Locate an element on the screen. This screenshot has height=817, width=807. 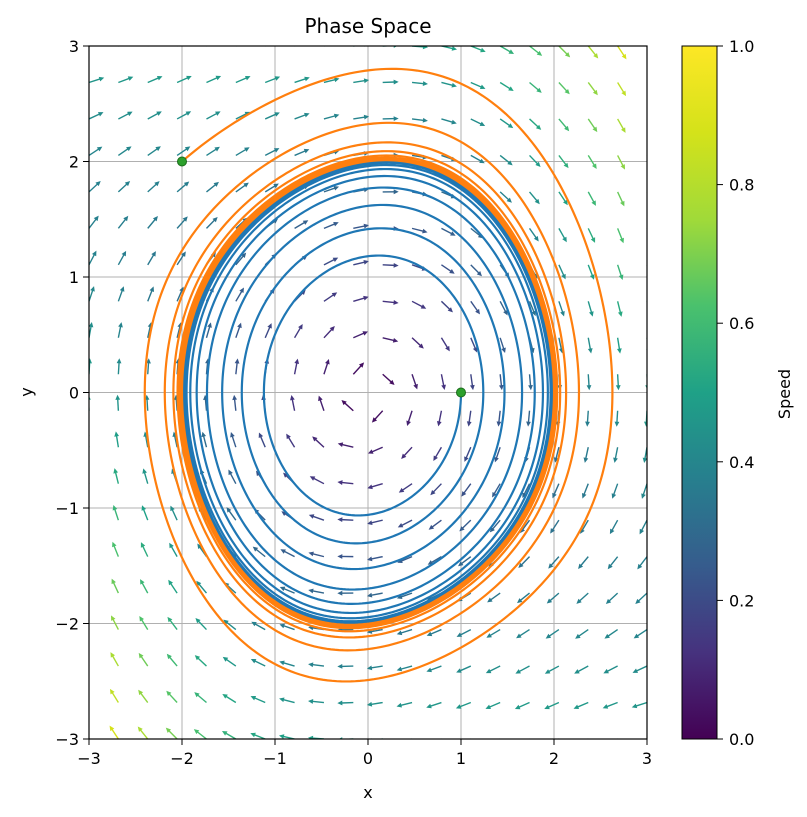
colorbar-tick-label-4: 0.8 is located at coordinates (741, 185).